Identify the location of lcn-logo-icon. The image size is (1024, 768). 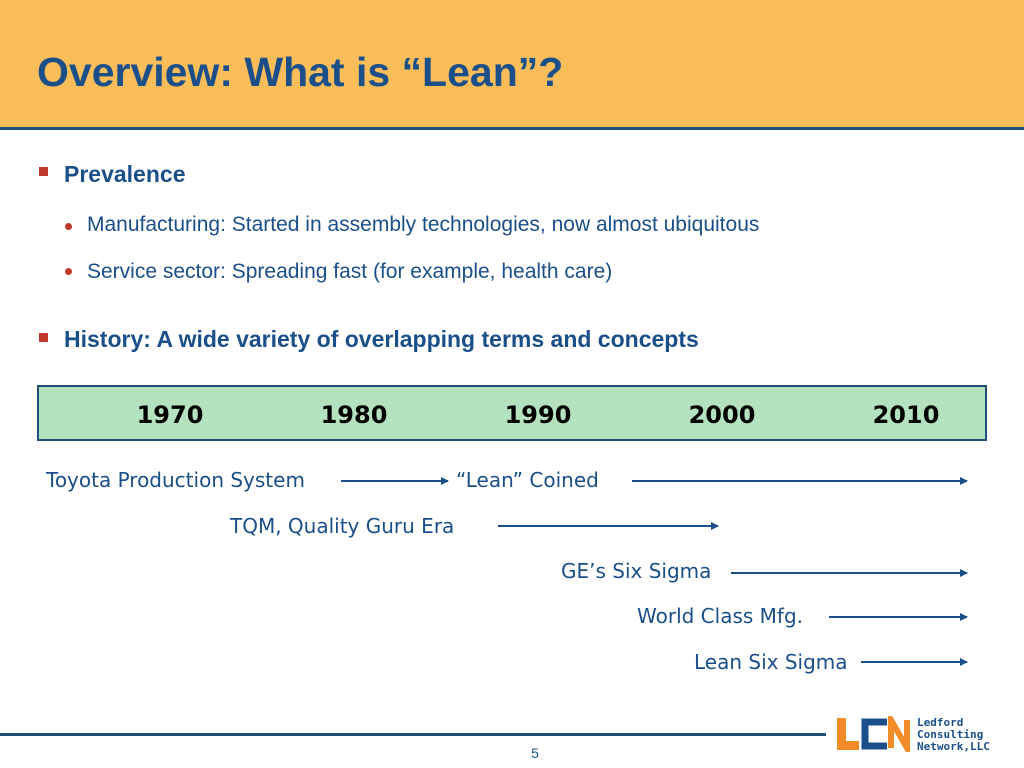
(873, 734).